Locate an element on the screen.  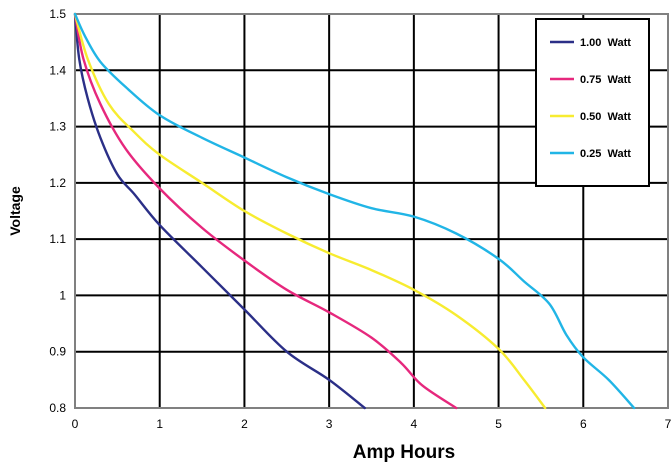
x-tick-label: 3 is located at coordinates (329, 424).